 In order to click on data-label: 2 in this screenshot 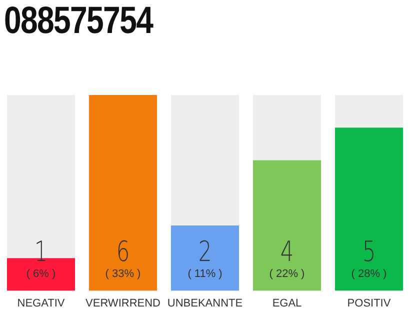, I will do `click(205, 251)`.